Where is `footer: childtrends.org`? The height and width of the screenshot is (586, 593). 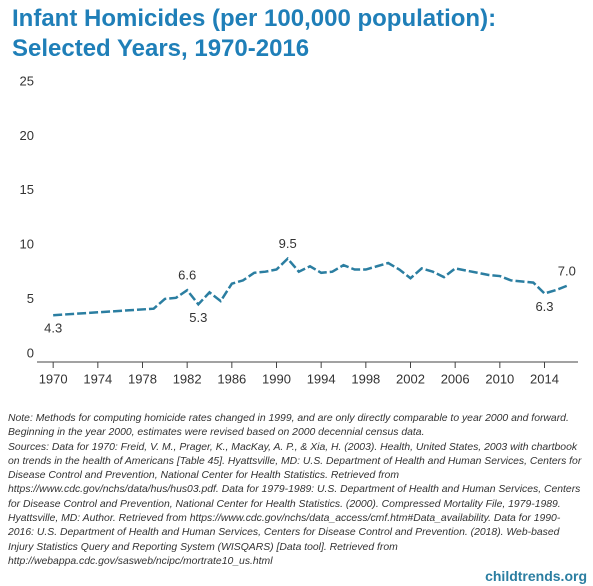 footer: childtrends.org is located at coordinates (536, 576).